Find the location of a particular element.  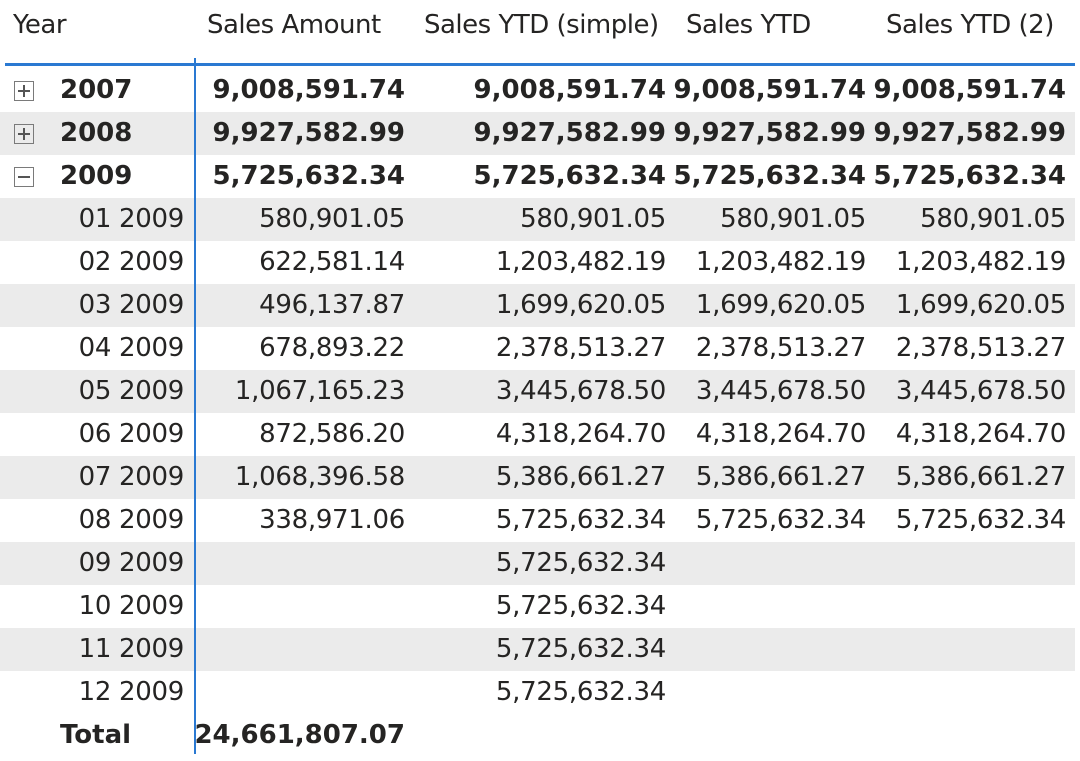

sales-ytd-2-cell: 5,386,661.27 is located at coordinates (980, 477).